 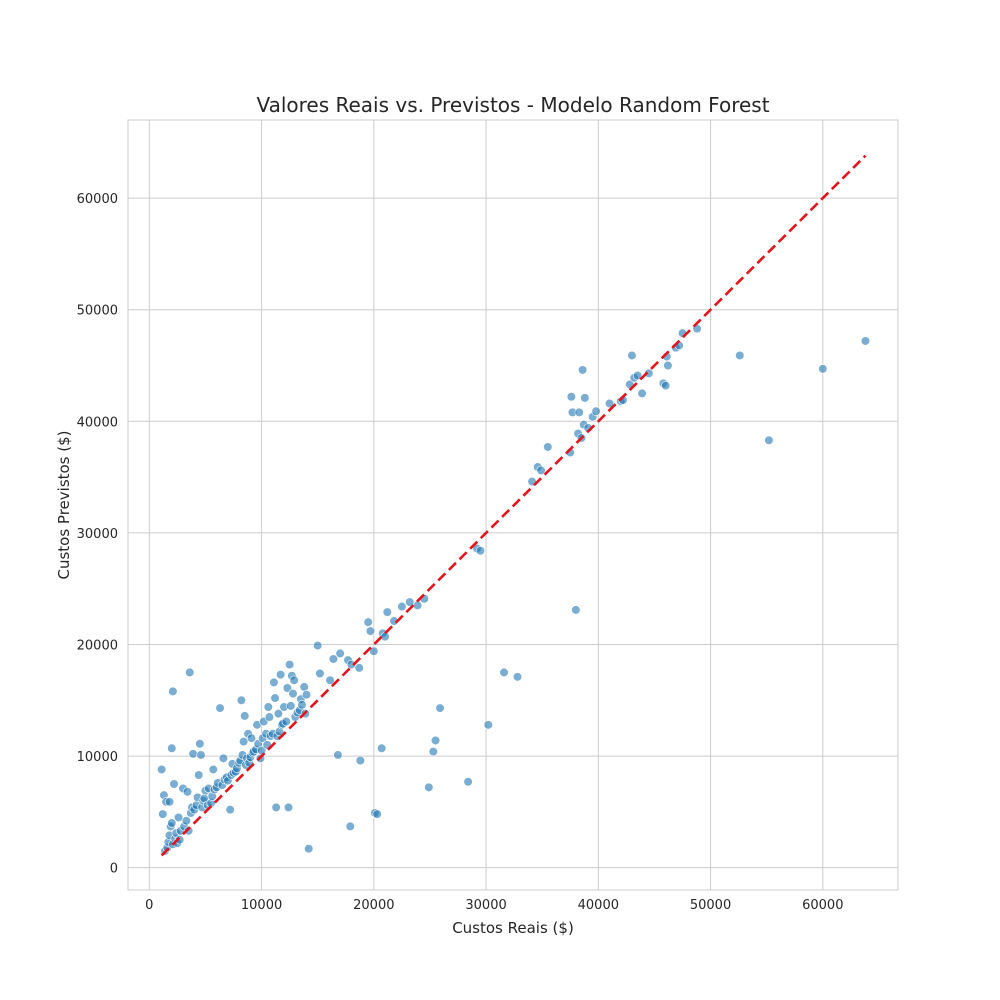 I want to click on y-axis-label: Custos Previstos ($), so click(x=64, y=504).